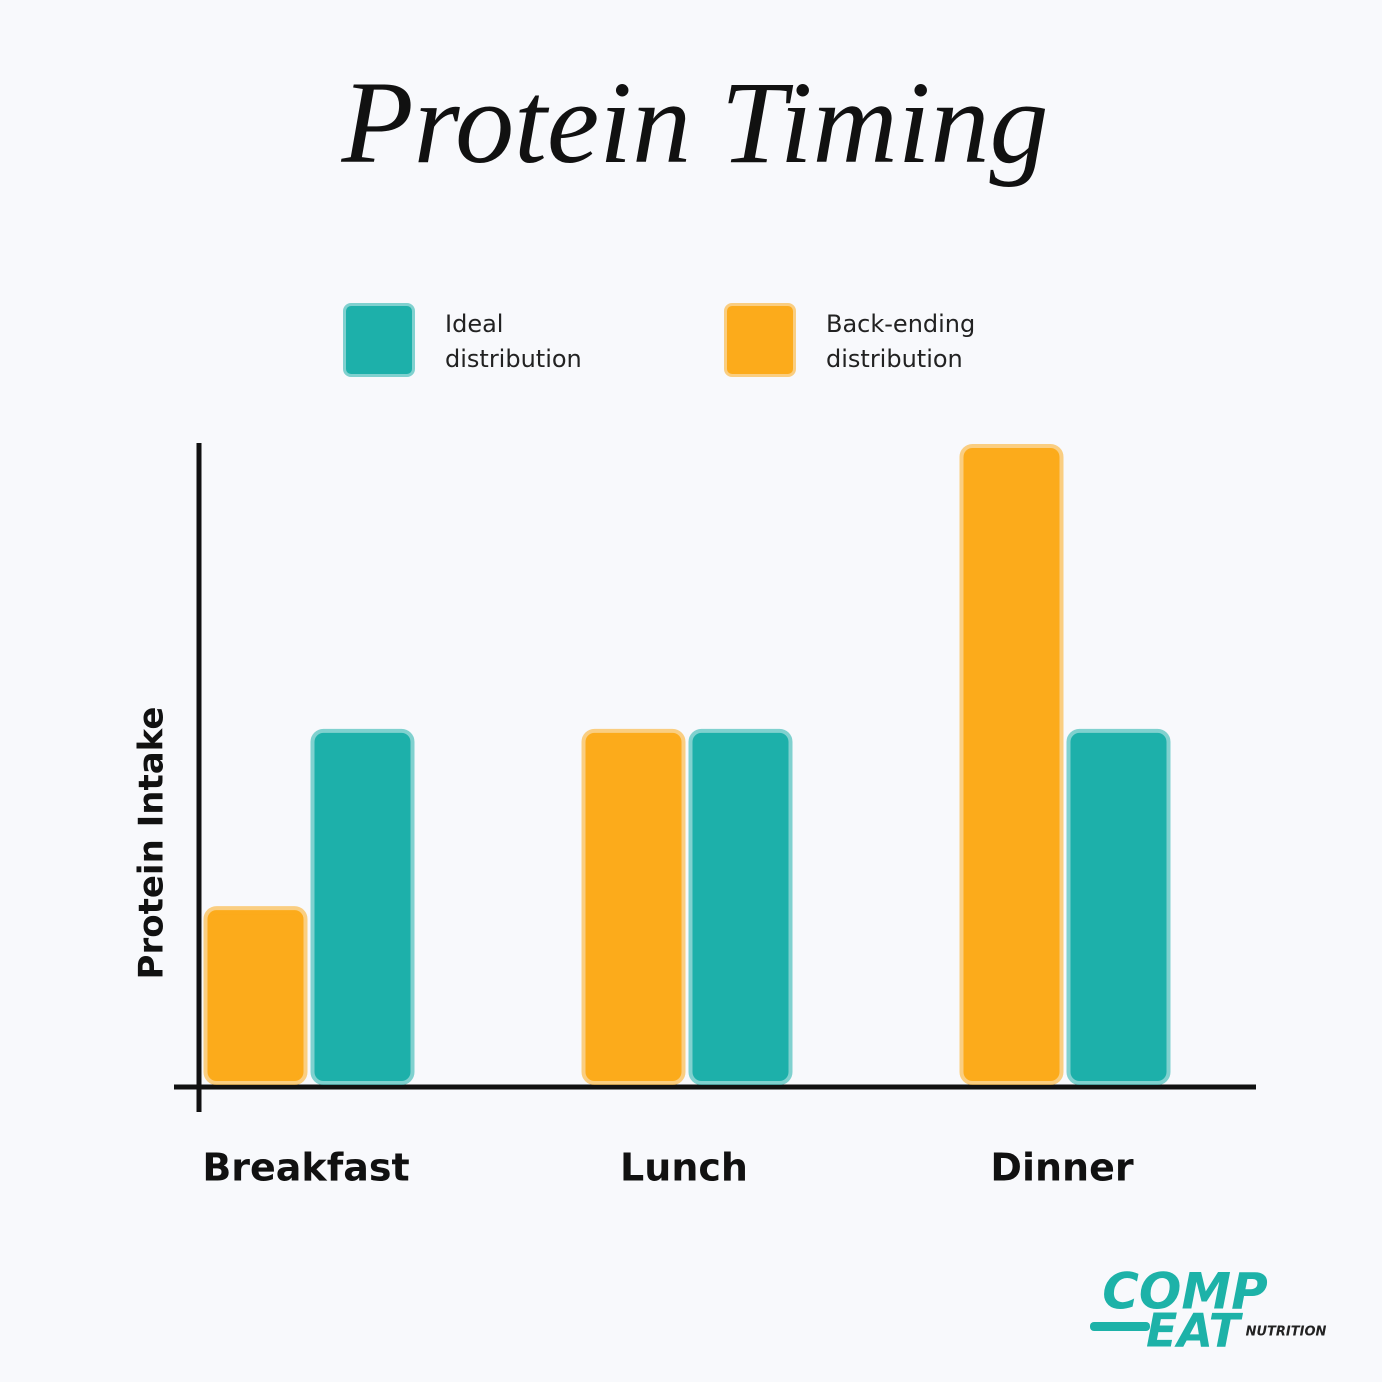 Image resolution: width=1382 pixels, height=1382 pixels. Describe the element at coordinates (1120, 1326) in the screenshot. I see `logo-swoosh` at that location.